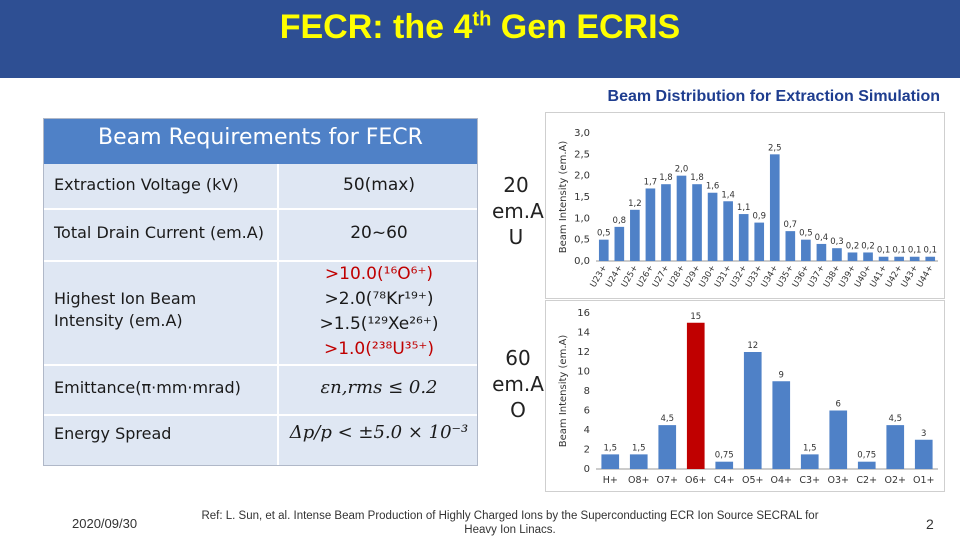  What do you see at coordinates (260, 141) in the screenshot?
I see `requirements-header: Beam Requirements for FECR` at bounding box center [260, 141].